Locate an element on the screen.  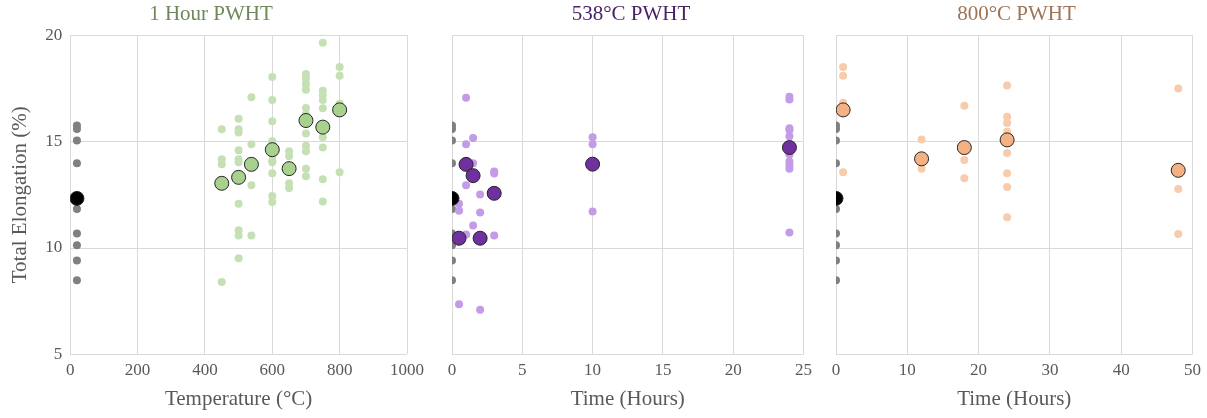
x-tick-label: 40 is located at coordinates (1121, 370).